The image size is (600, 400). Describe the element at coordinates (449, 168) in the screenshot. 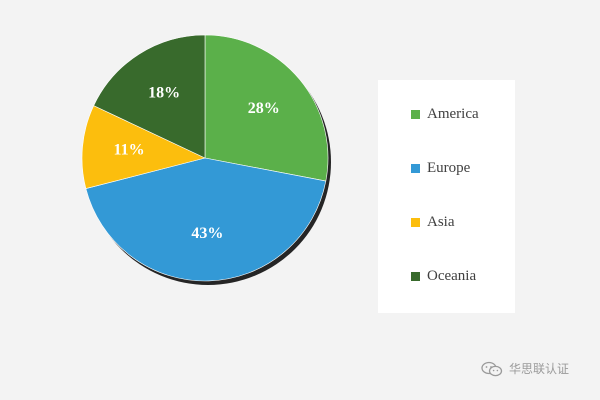

I see `legend-label-europe: Europe` at that location.